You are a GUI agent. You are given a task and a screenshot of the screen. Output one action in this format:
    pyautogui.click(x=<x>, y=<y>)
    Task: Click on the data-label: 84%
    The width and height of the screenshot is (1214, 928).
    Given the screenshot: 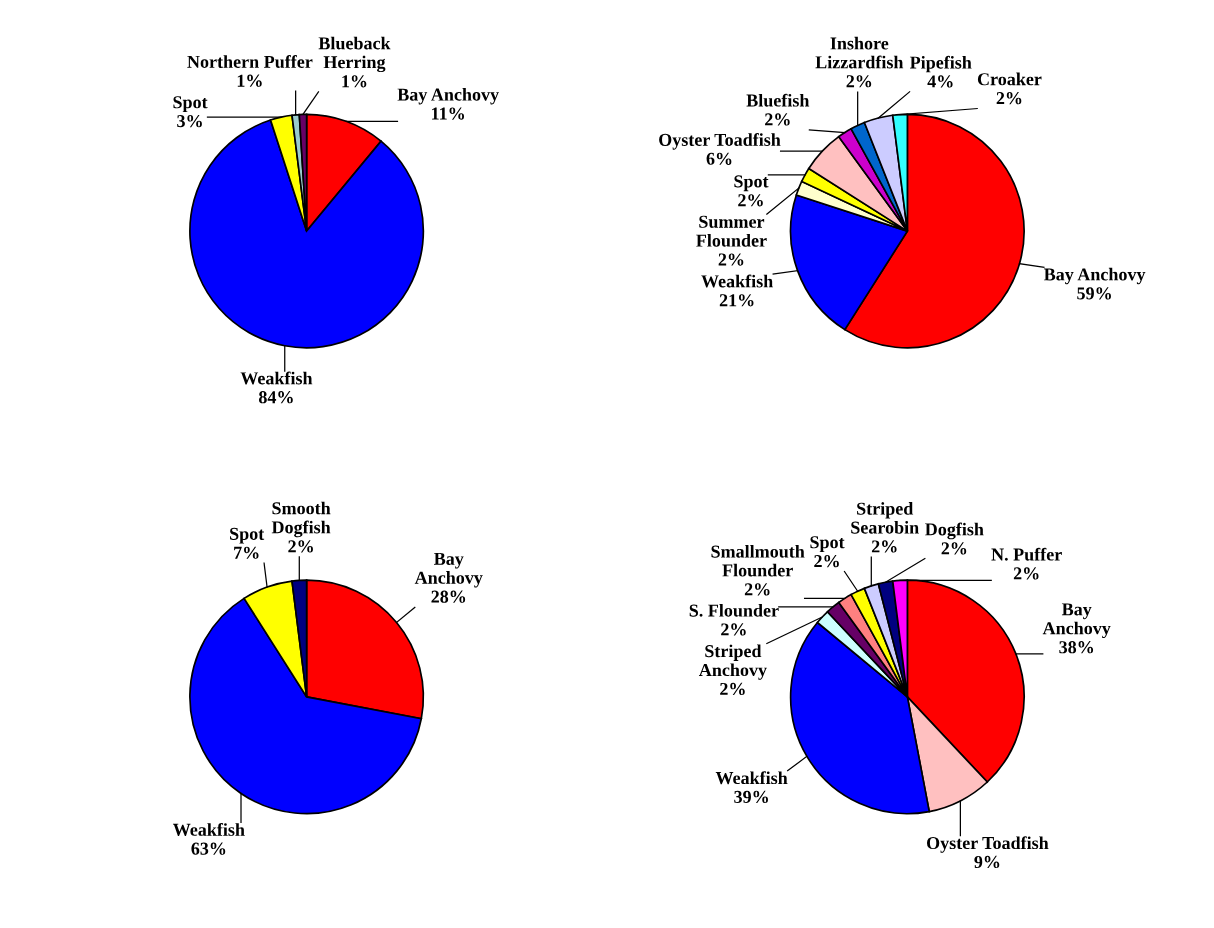 What is the action you would take?
    pyautogui.click(x=275, y=397)
    